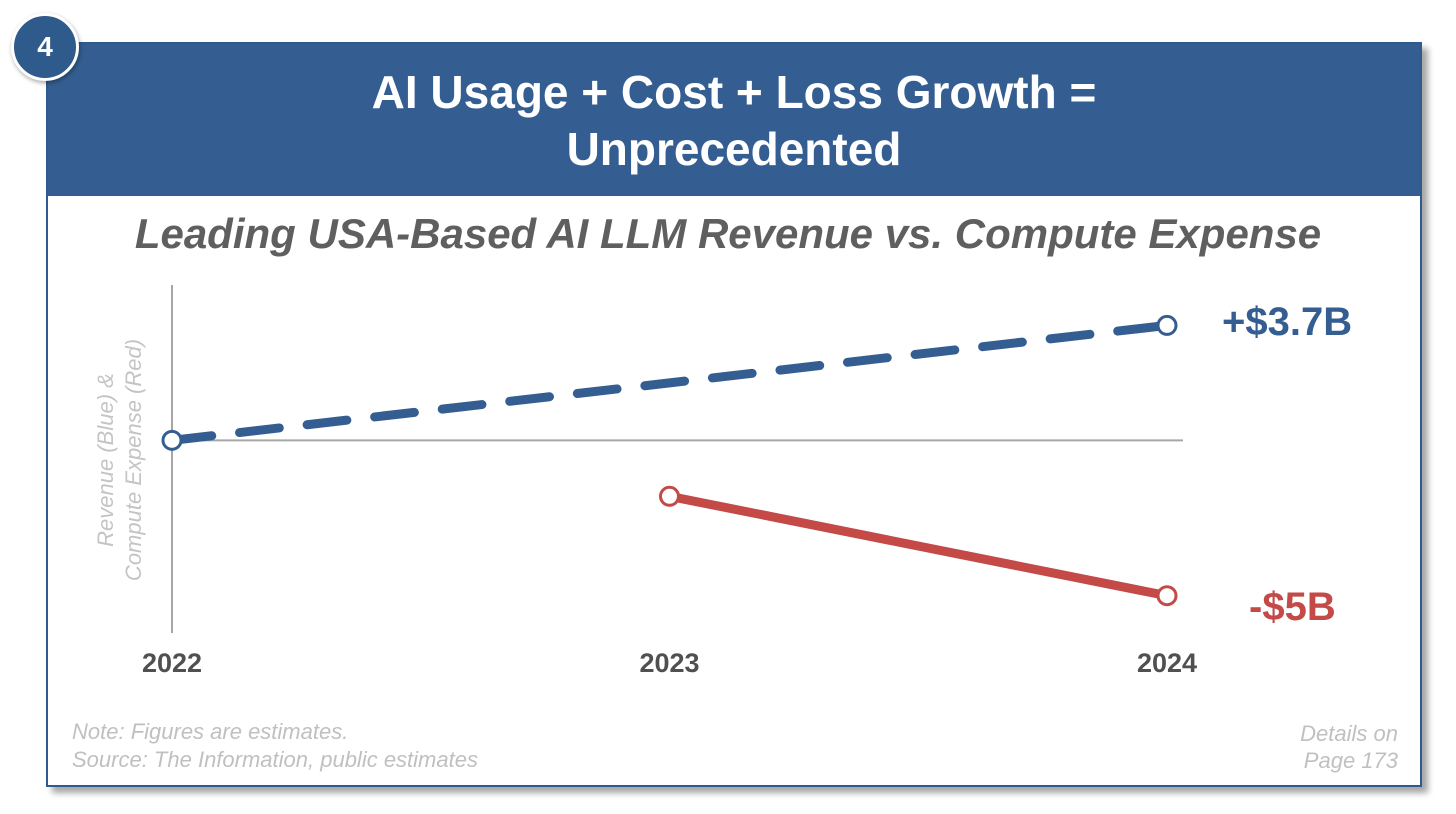 This screenshot has height=814, width=1456. I want to click on x-tick-label-2023: 2023, so click(669, 663).